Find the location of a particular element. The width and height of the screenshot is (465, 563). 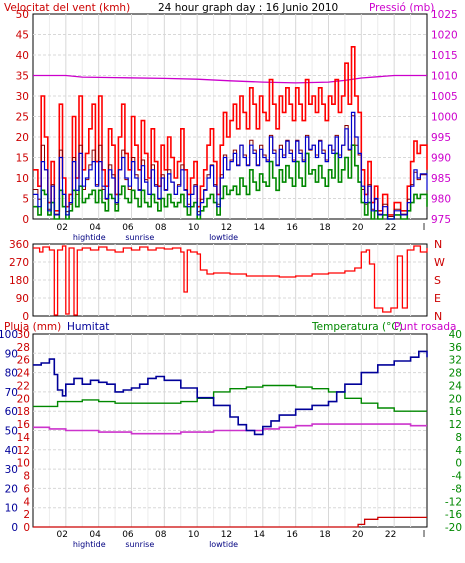

wind-tick-label: 40 is located at coordinates (22, 56).